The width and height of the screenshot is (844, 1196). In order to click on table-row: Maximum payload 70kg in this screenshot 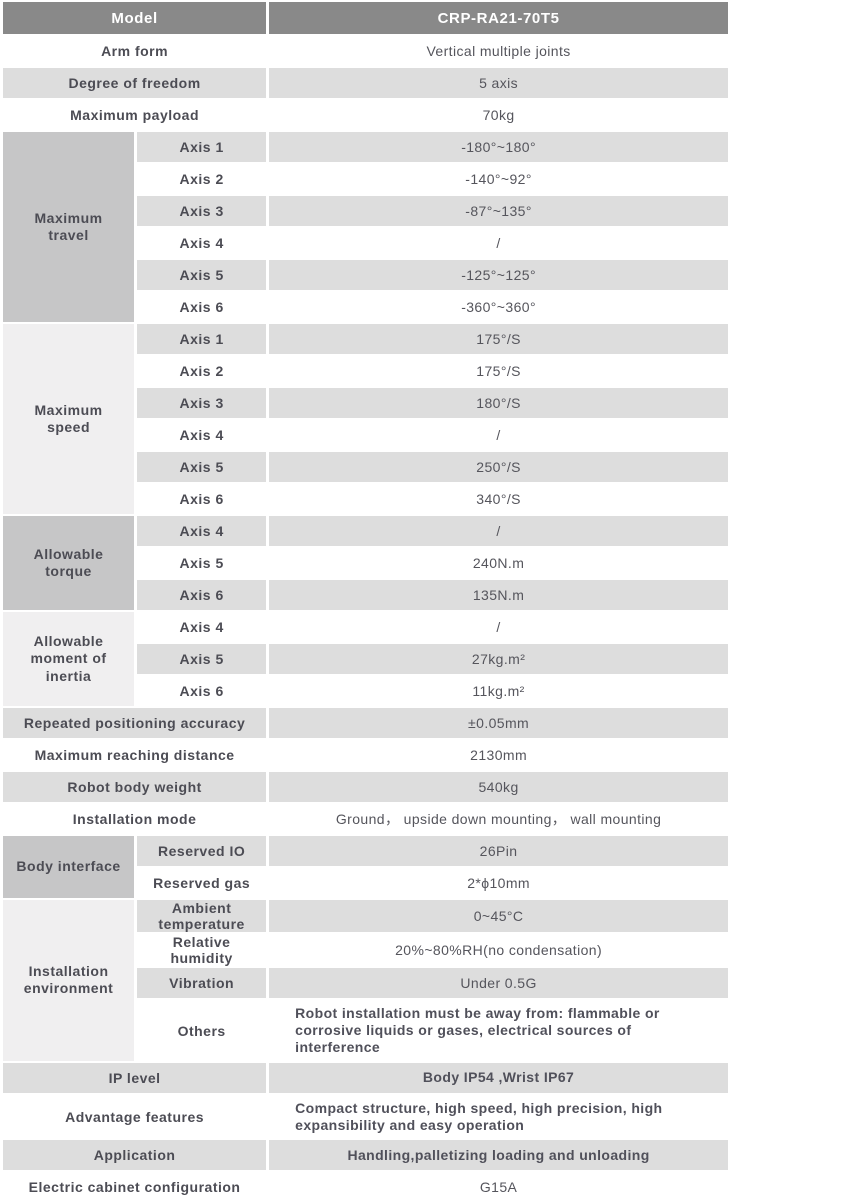, I will do `click(365, 115)`.